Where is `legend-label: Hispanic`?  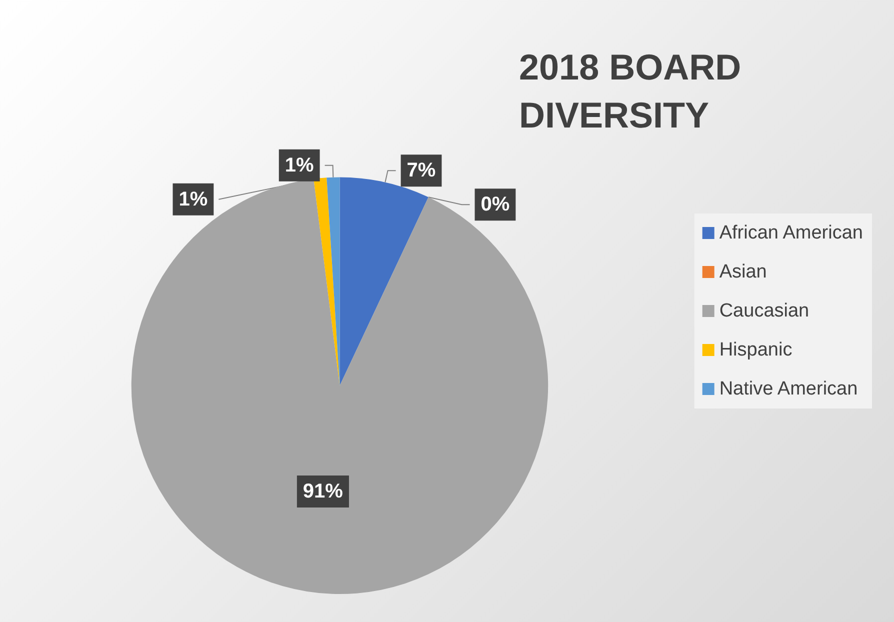
legend-label: Hispanic is located at coordinates (755, 350).